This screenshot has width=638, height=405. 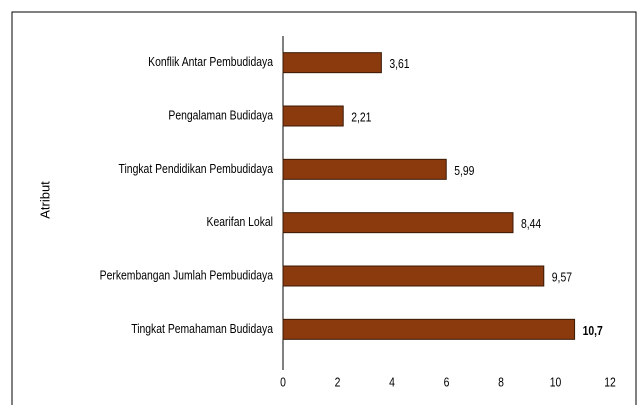 What do you see at coordinates (501, 382) in the screenshot?
I see `x-tick-label: 8` at bounding box center [501, 382].